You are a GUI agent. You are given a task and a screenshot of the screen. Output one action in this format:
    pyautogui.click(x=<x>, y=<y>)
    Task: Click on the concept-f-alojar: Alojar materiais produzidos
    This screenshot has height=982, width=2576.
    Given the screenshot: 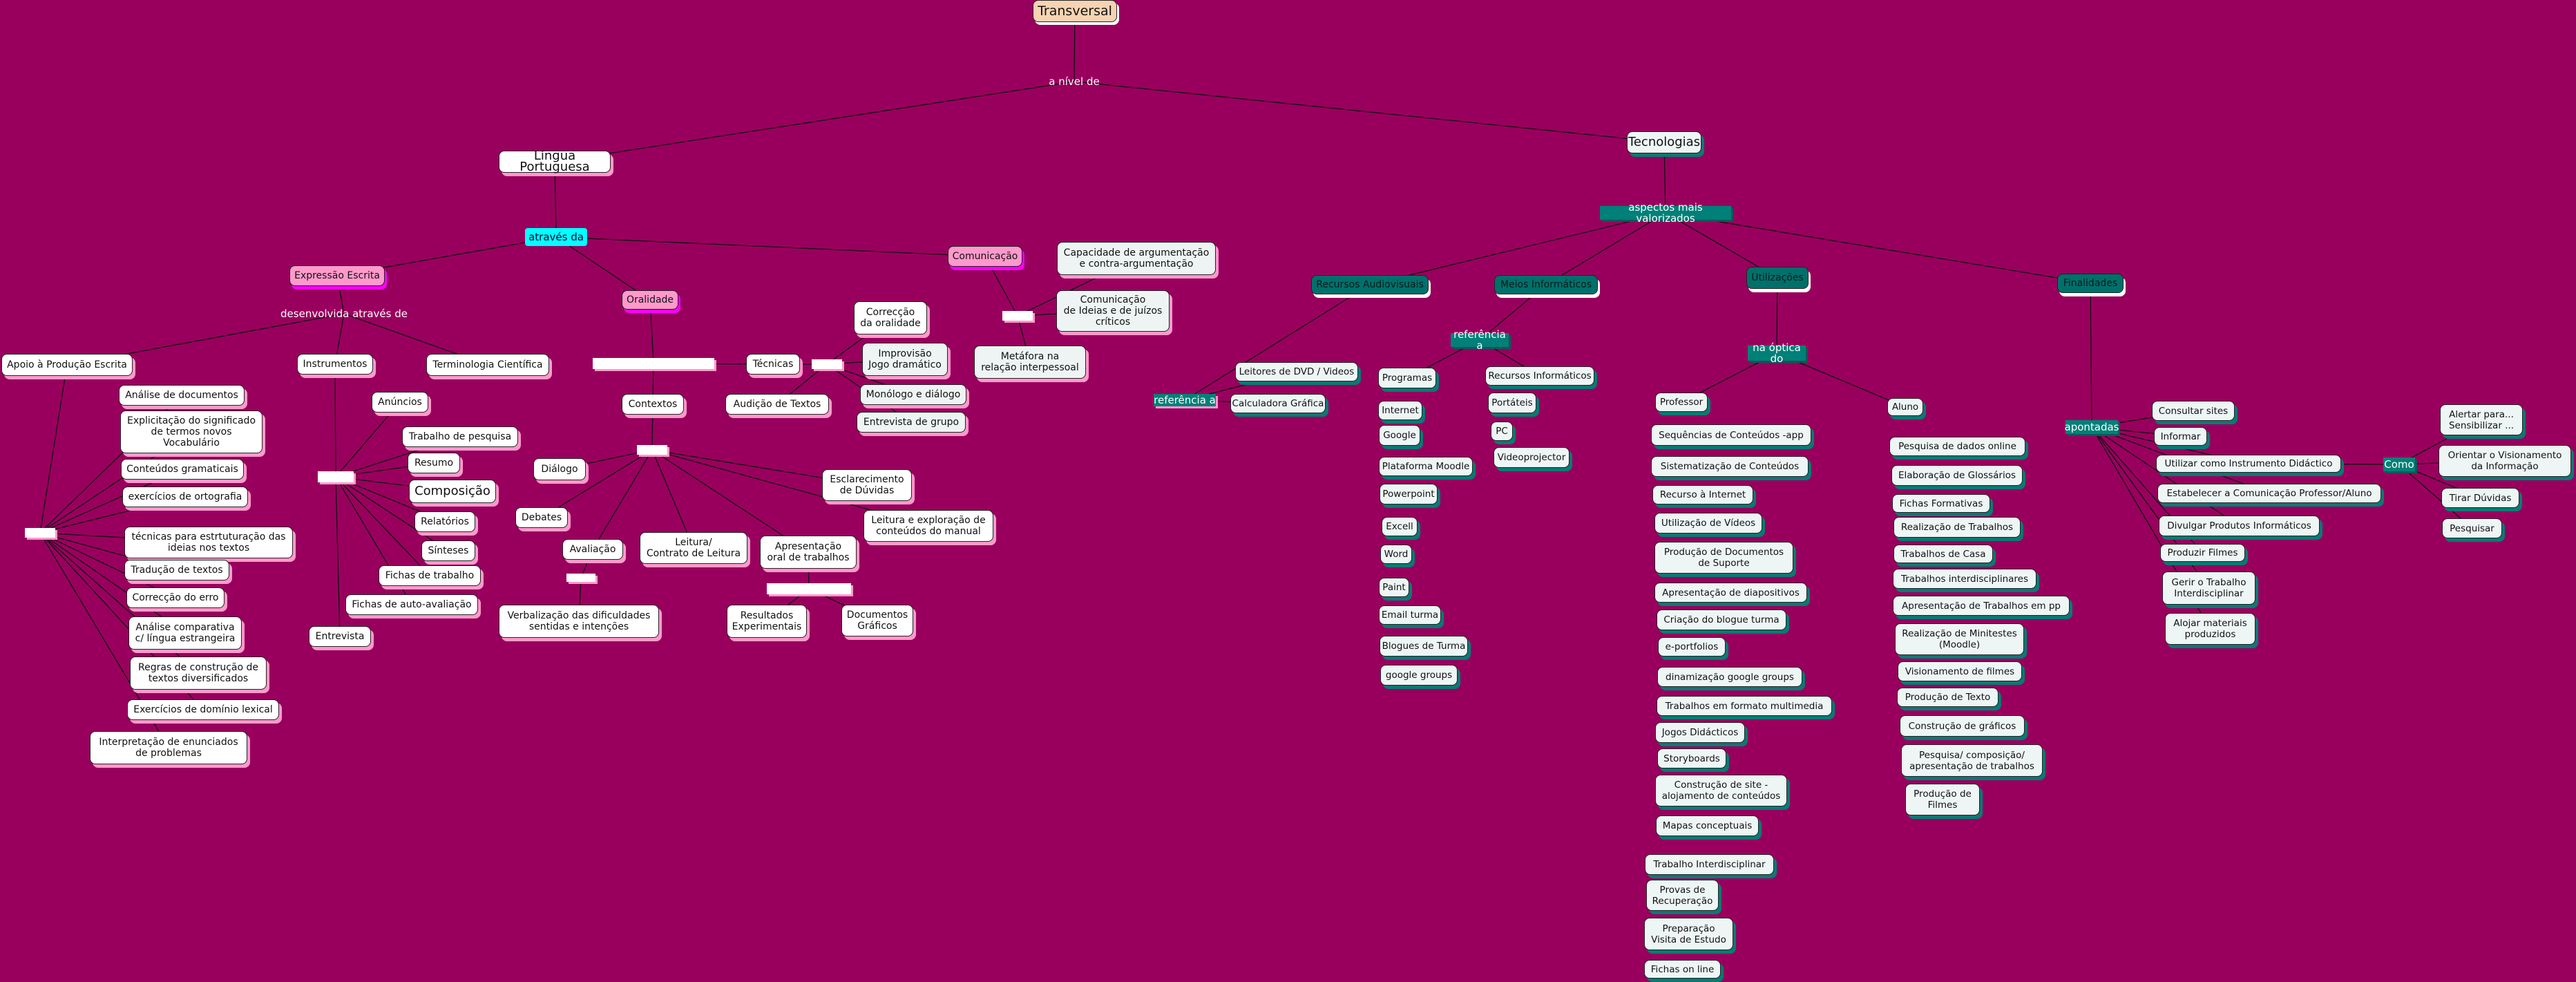 What is the action you would take?
    pyautogui.click(x=2210, y=629)
    